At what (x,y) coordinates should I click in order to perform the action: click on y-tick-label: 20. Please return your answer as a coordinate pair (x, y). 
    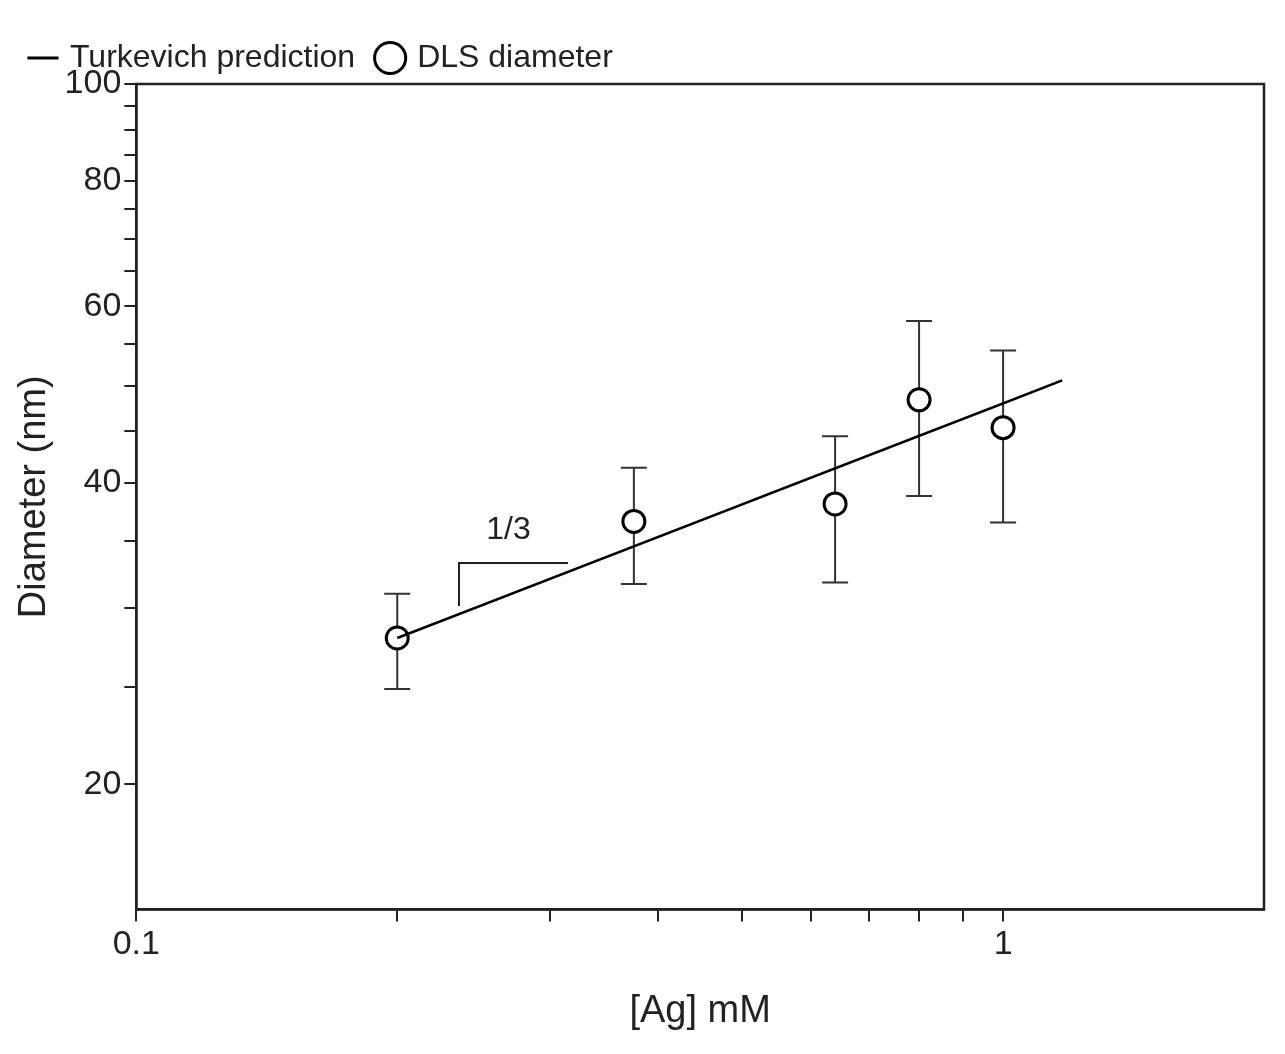
    Looking at the image, I should click on (102, 781).